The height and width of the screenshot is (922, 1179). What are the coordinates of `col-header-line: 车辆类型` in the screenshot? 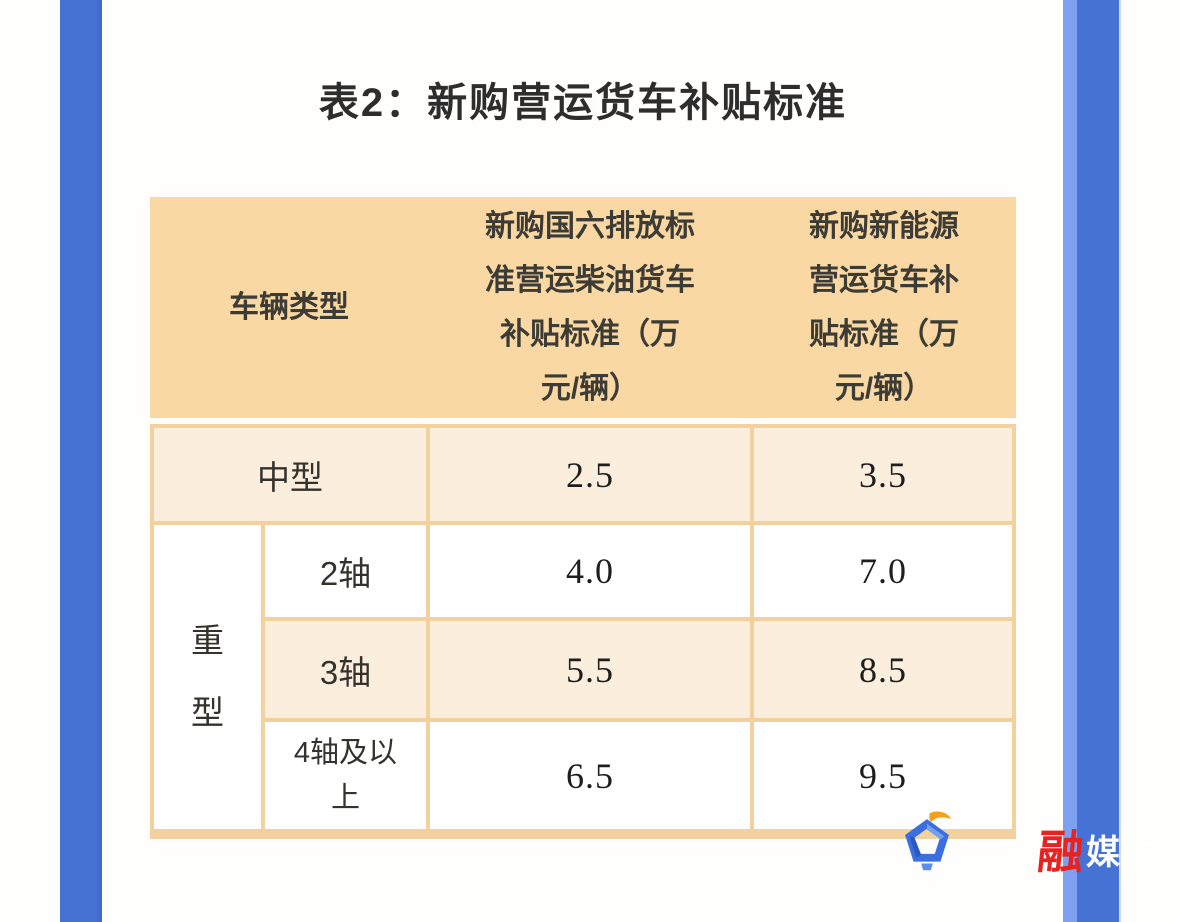 It's located at (289, 307).